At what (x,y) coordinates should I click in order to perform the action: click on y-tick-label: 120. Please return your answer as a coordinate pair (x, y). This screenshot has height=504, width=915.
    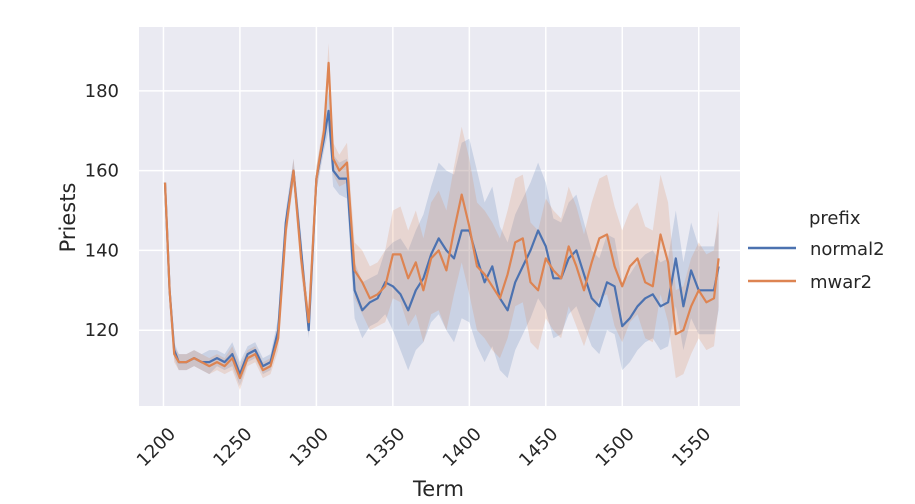
    Looking at the image, I should click on (102, 330).